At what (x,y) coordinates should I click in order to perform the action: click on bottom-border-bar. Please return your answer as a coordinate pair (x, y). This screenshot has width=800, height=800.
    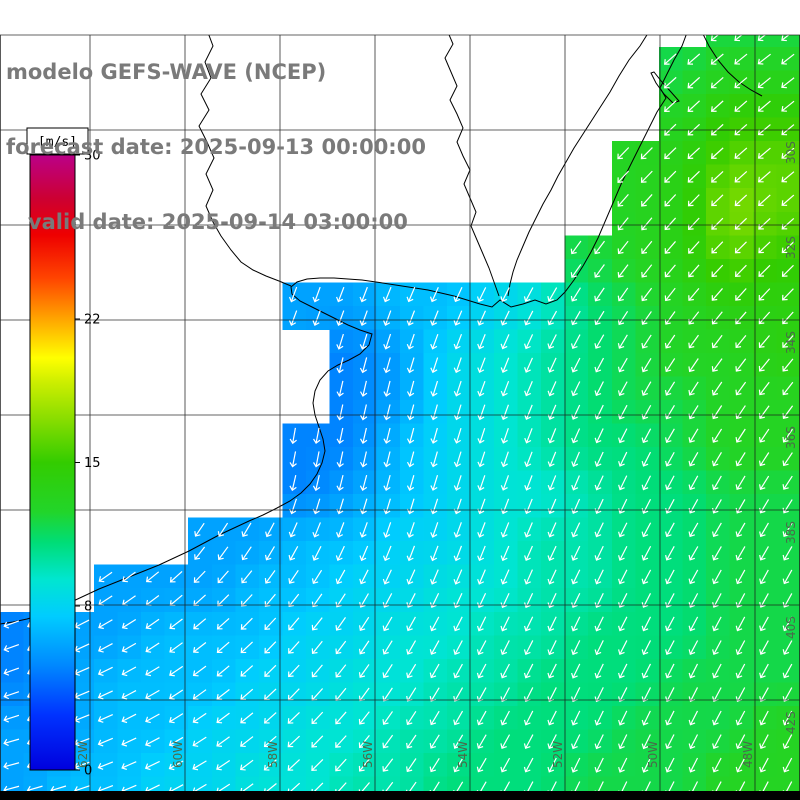
    Looking at the image, I should click on (400, 795).